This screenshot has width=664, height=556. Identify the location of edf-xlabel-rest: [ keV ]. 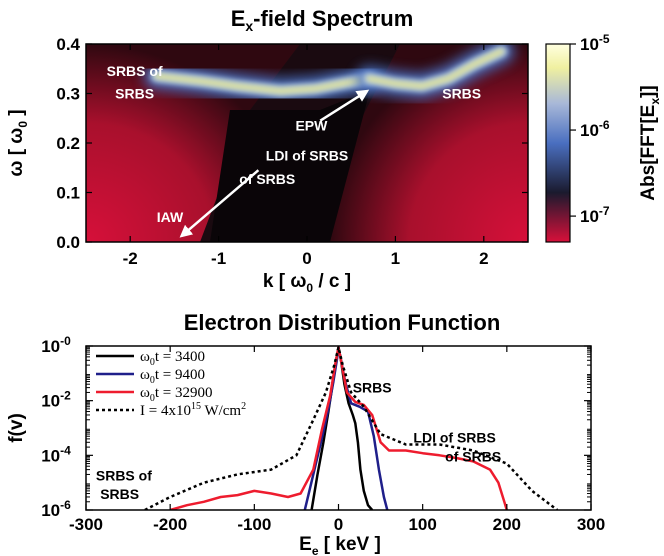
(350, 544).